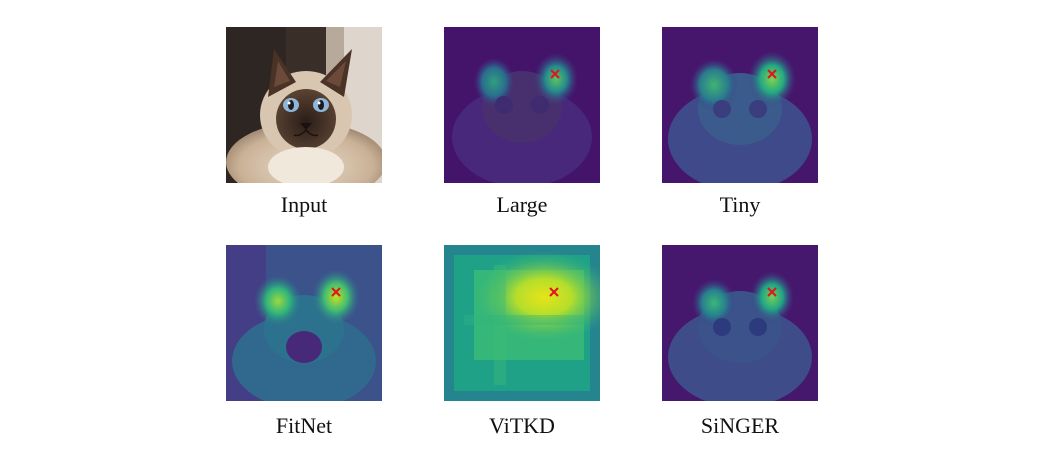 This screenshot has width=1045, height=470. I want to click on panel-large, so click(522, 105).